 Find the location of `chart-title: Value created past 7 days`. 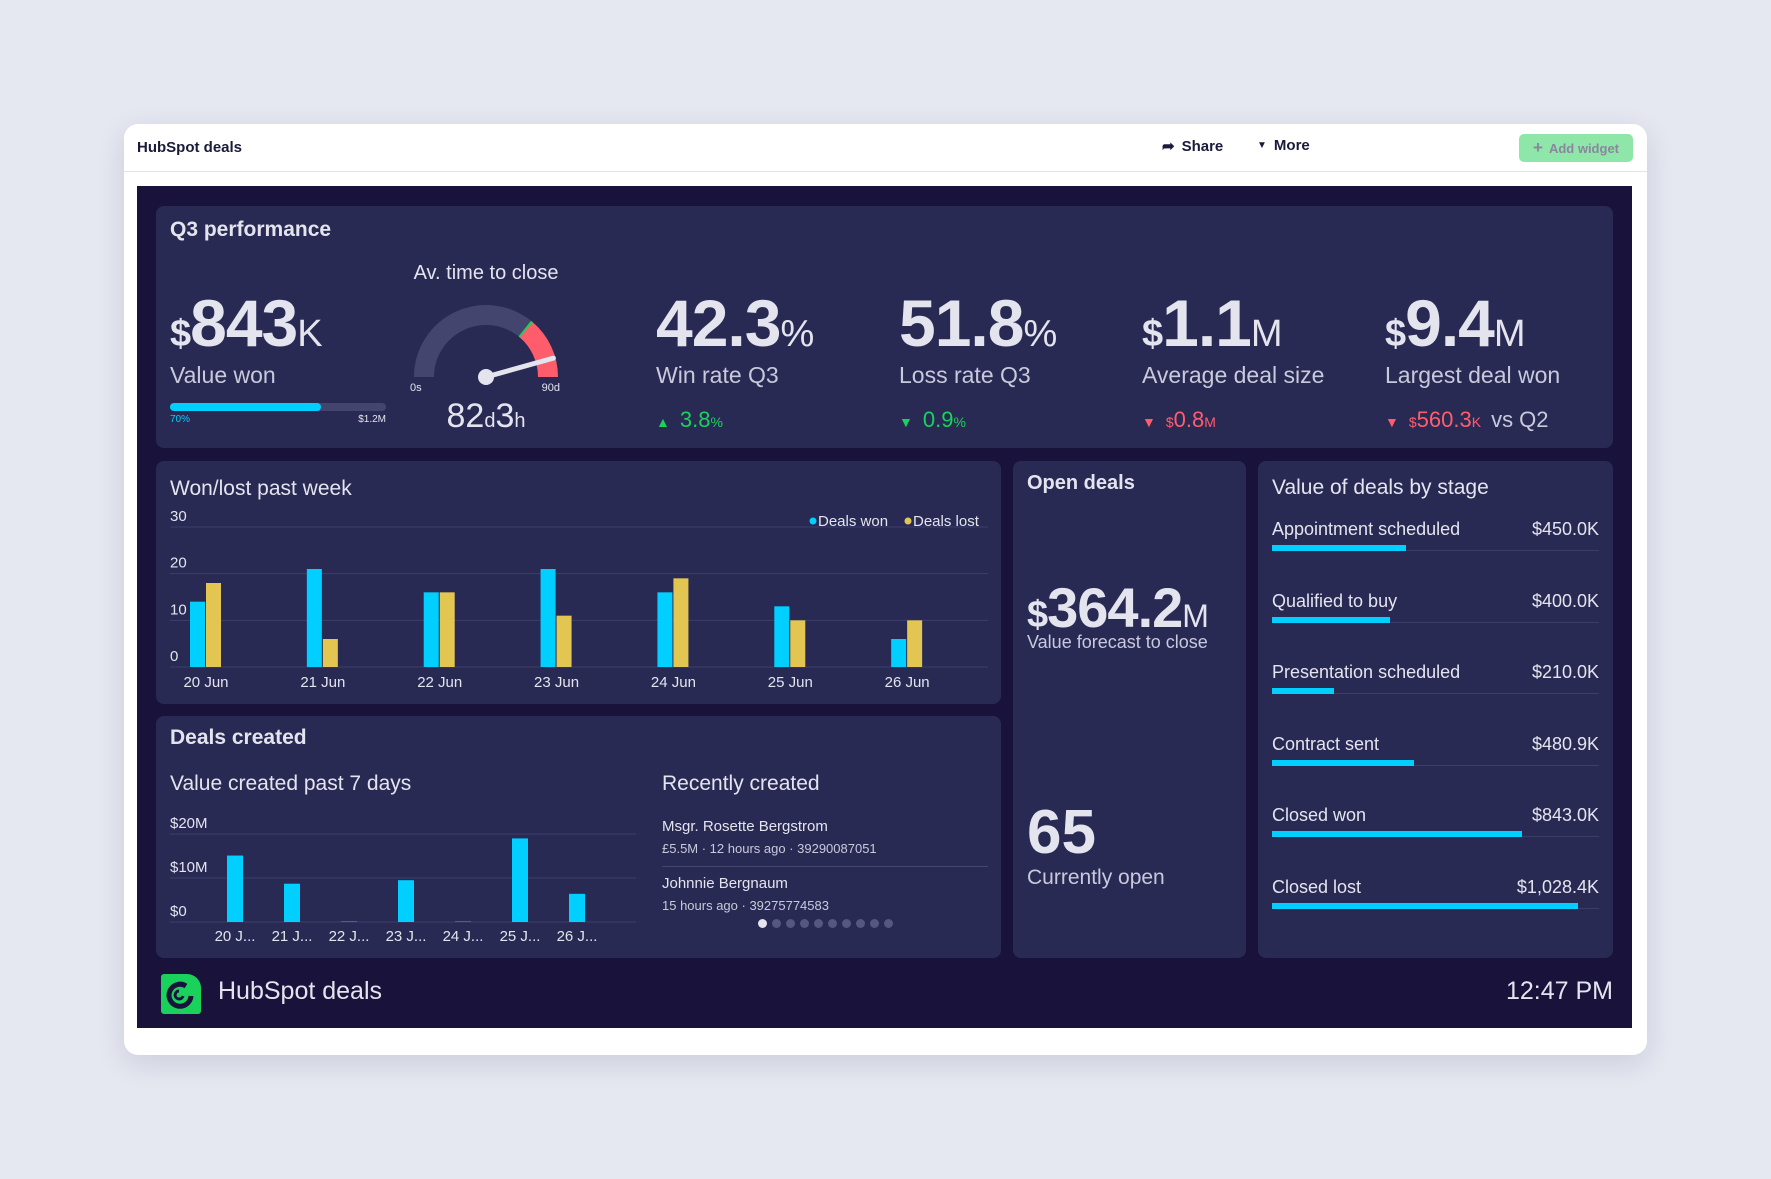

chart-title: Value created past 7 days is located at coordinates (291, 783).